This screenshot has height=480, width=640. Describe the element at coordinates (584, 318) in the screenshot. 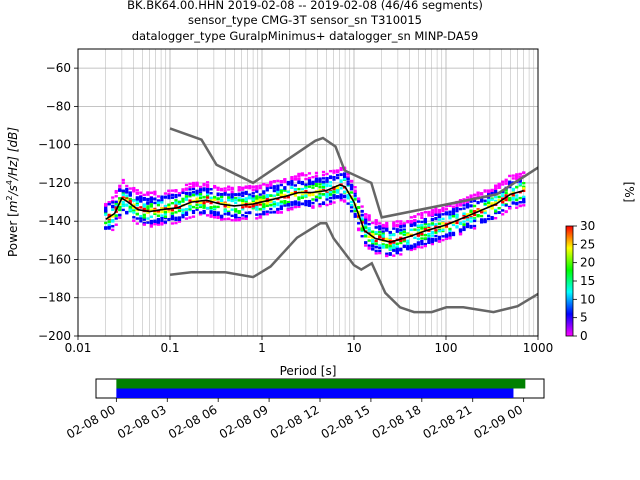

I see `colorbar-tick-label: 5` at that location.